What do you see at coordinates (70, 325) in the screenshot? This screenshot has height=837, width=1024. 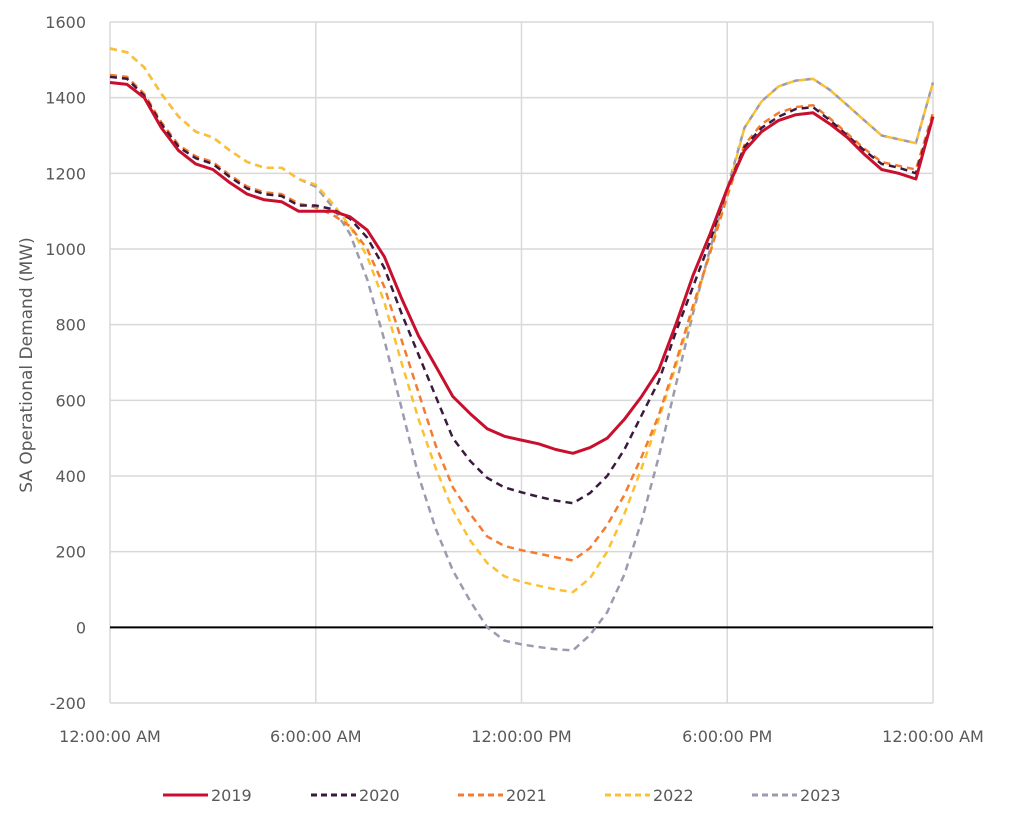 I see `y-tick-label: 800` at bounding box center [70, 325].